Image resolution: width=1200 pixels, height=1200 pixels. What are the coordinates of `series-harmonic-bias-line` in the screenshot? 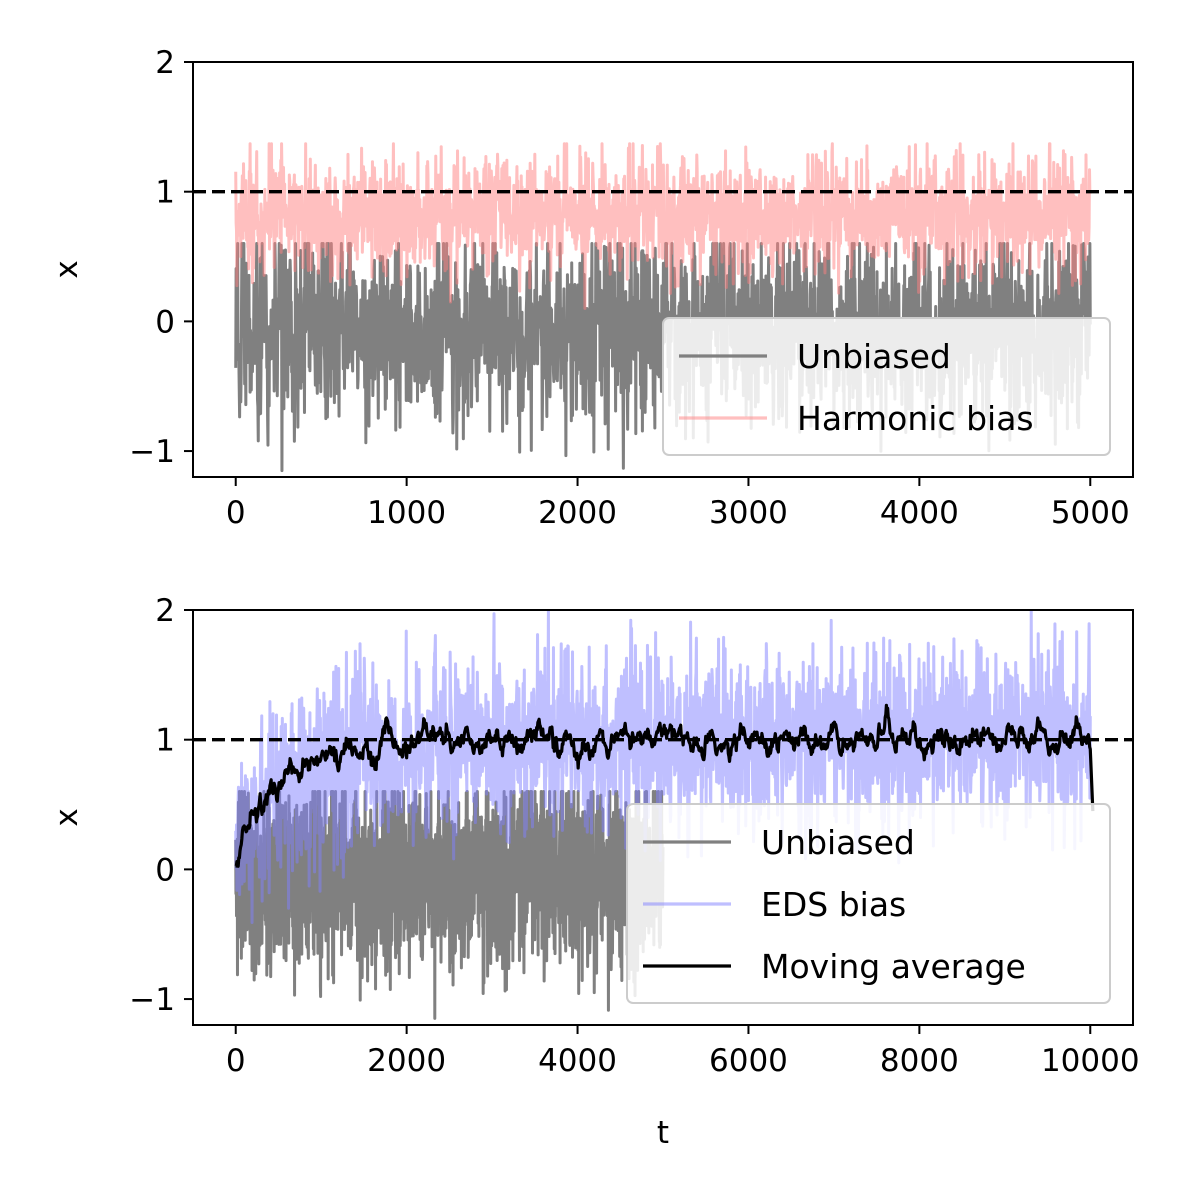 It's located at (663, 226).